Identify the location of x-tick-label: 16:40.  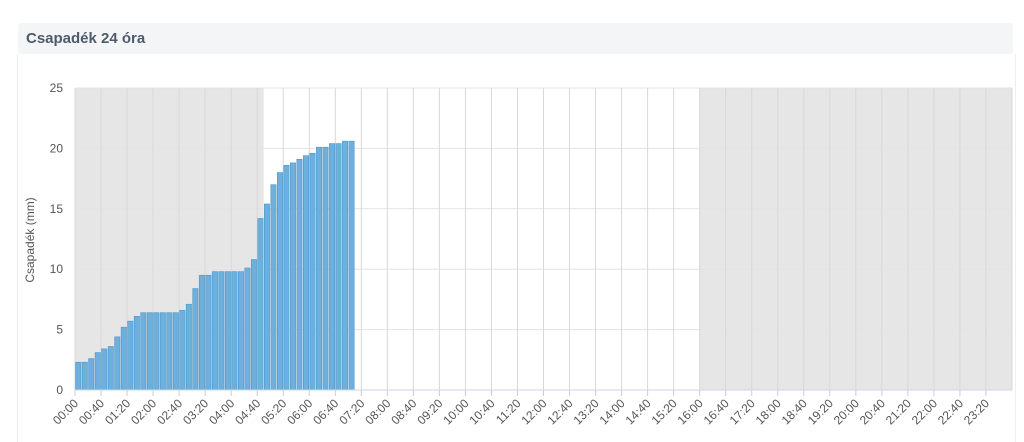
(716, 411).